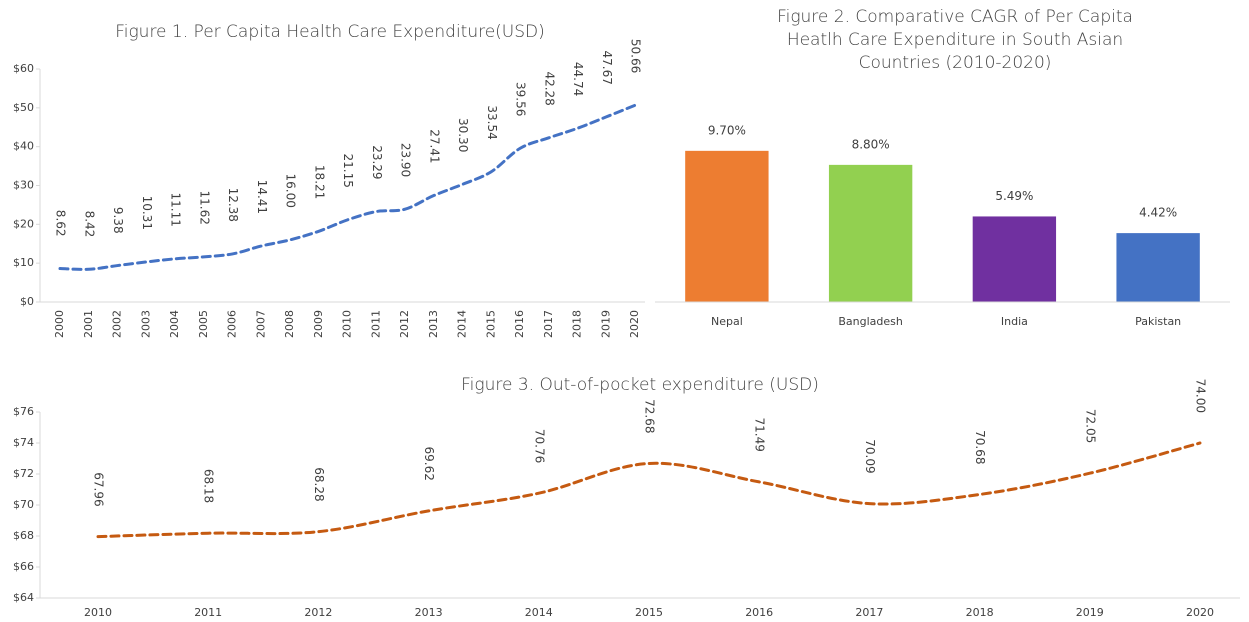  Describe the element at coordinates (319, 182) in the screenshot. I see `data-label: 18.21` at that location.